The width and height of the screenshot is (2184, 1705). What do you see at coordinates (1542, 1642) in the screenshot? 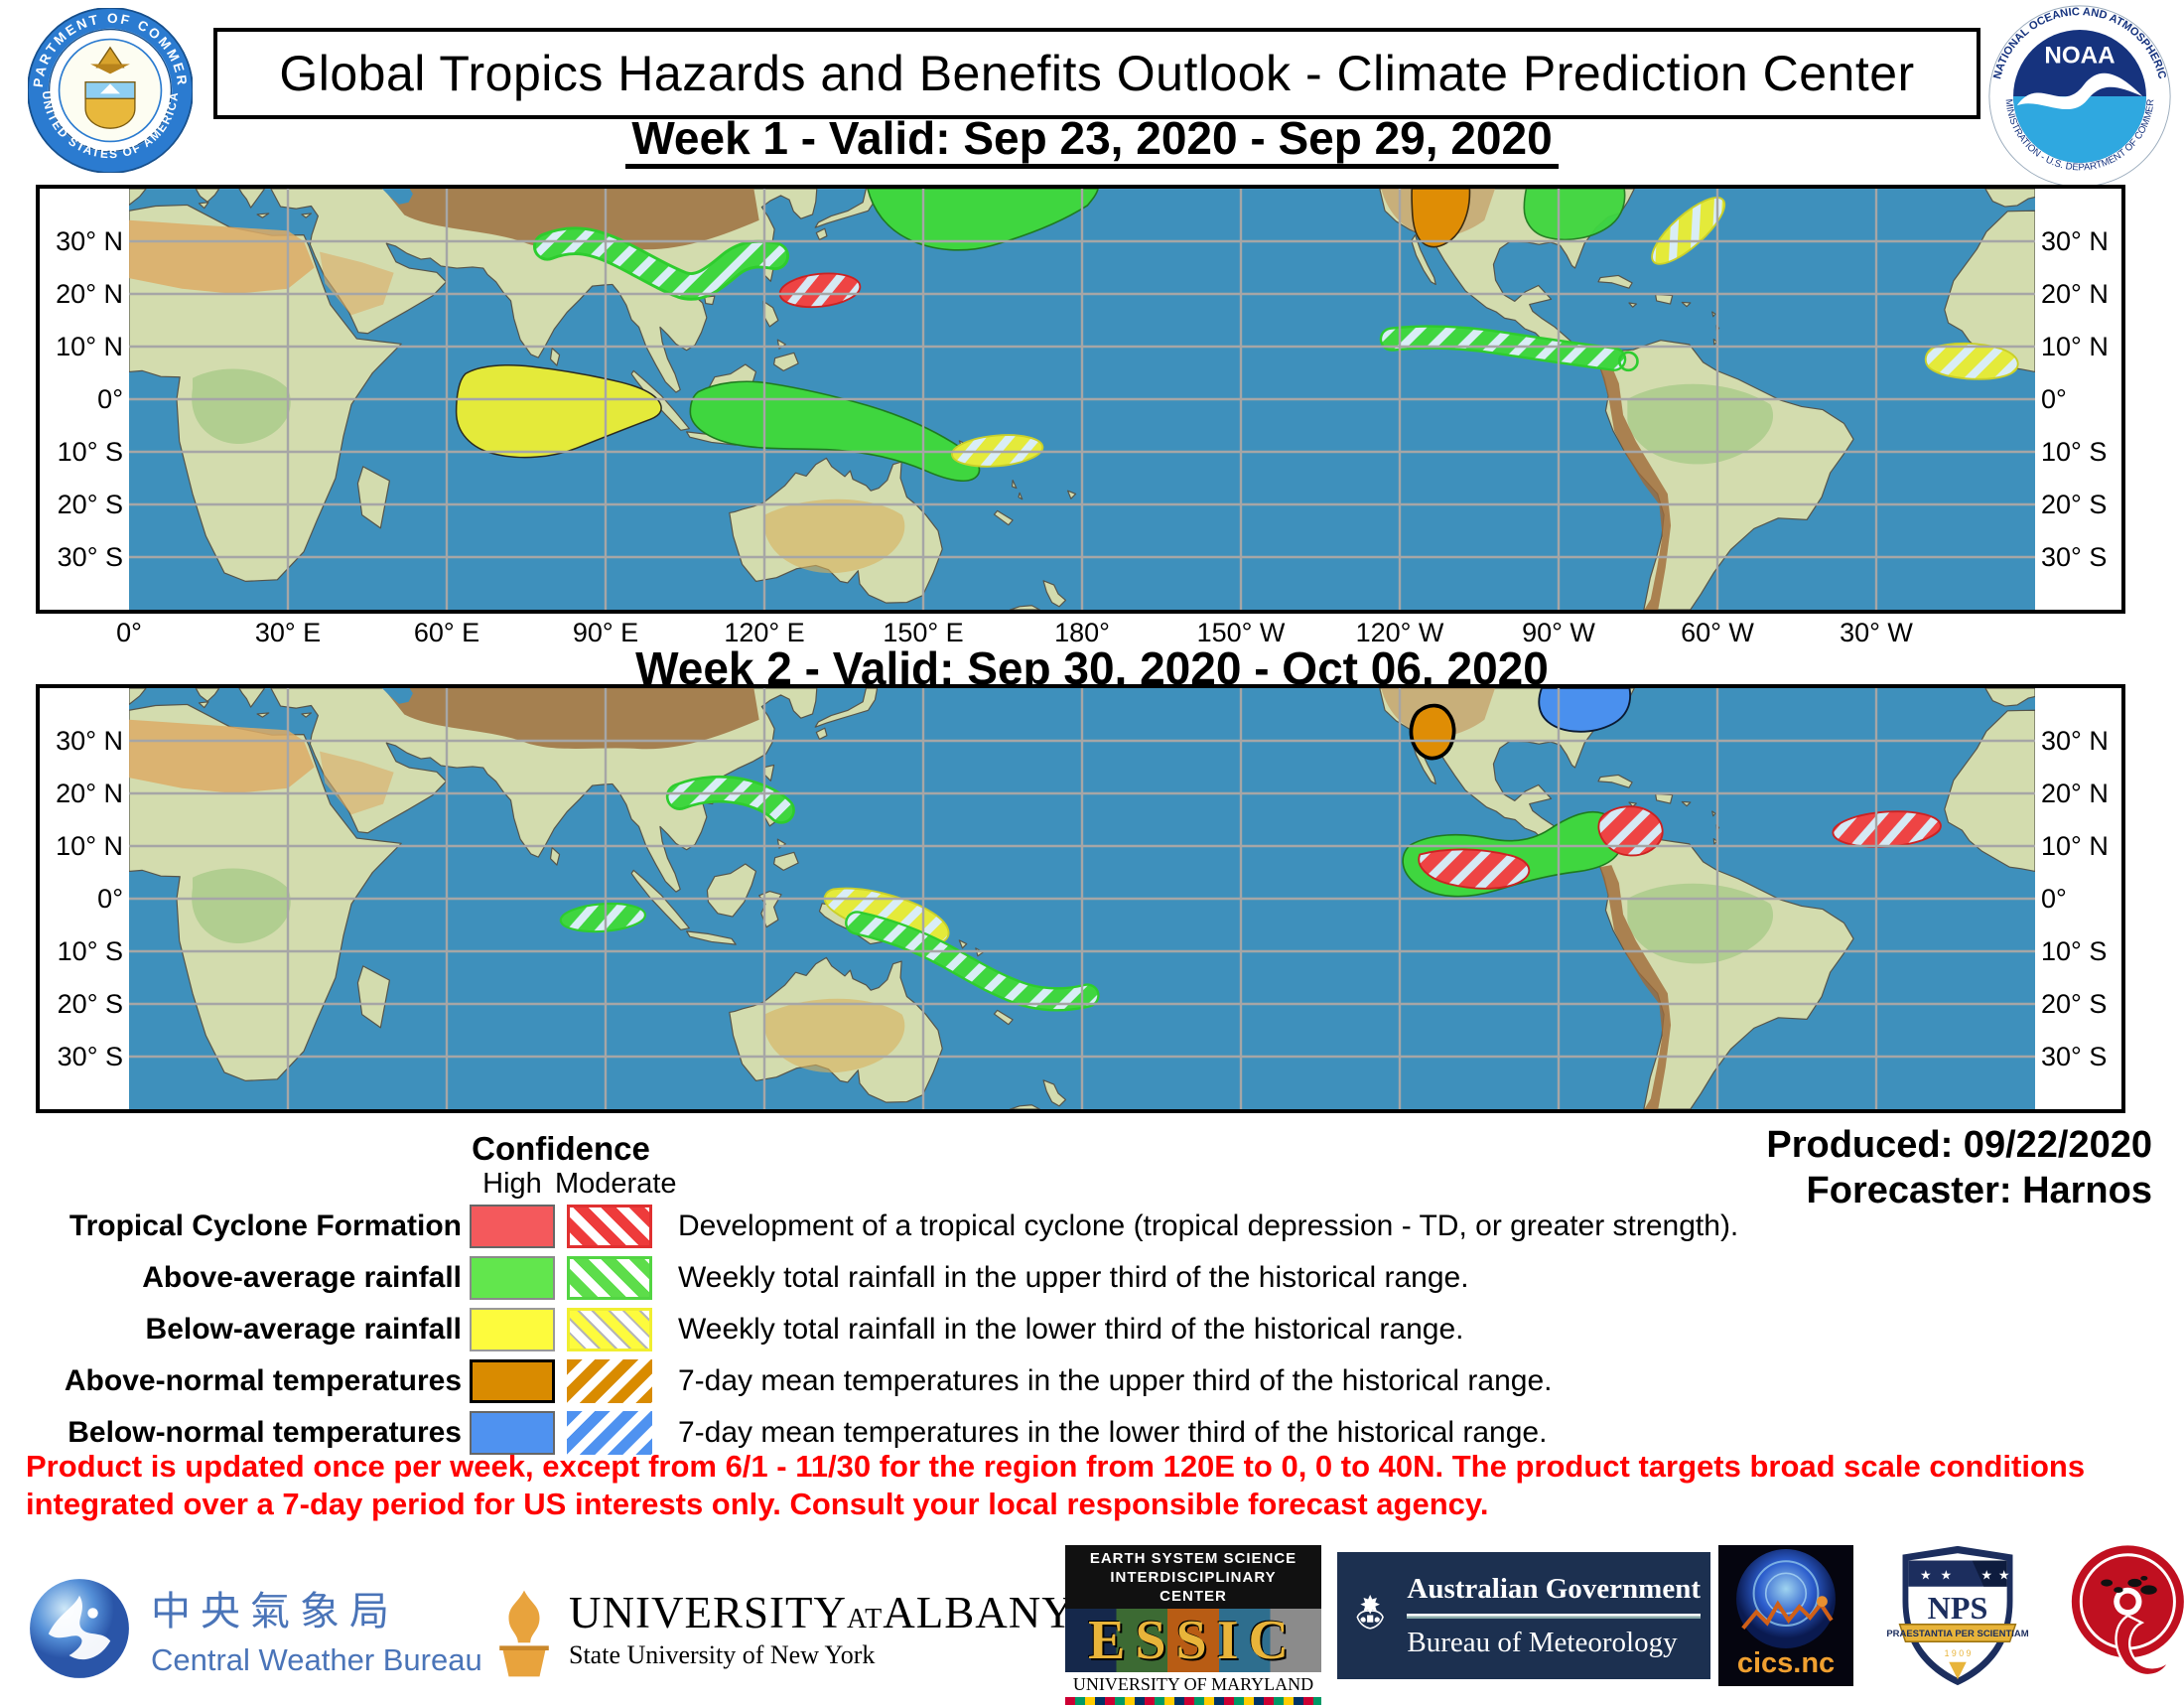
I see `bom-line2: Bureau of Meteorology` at bounding box center [1542, 1642].